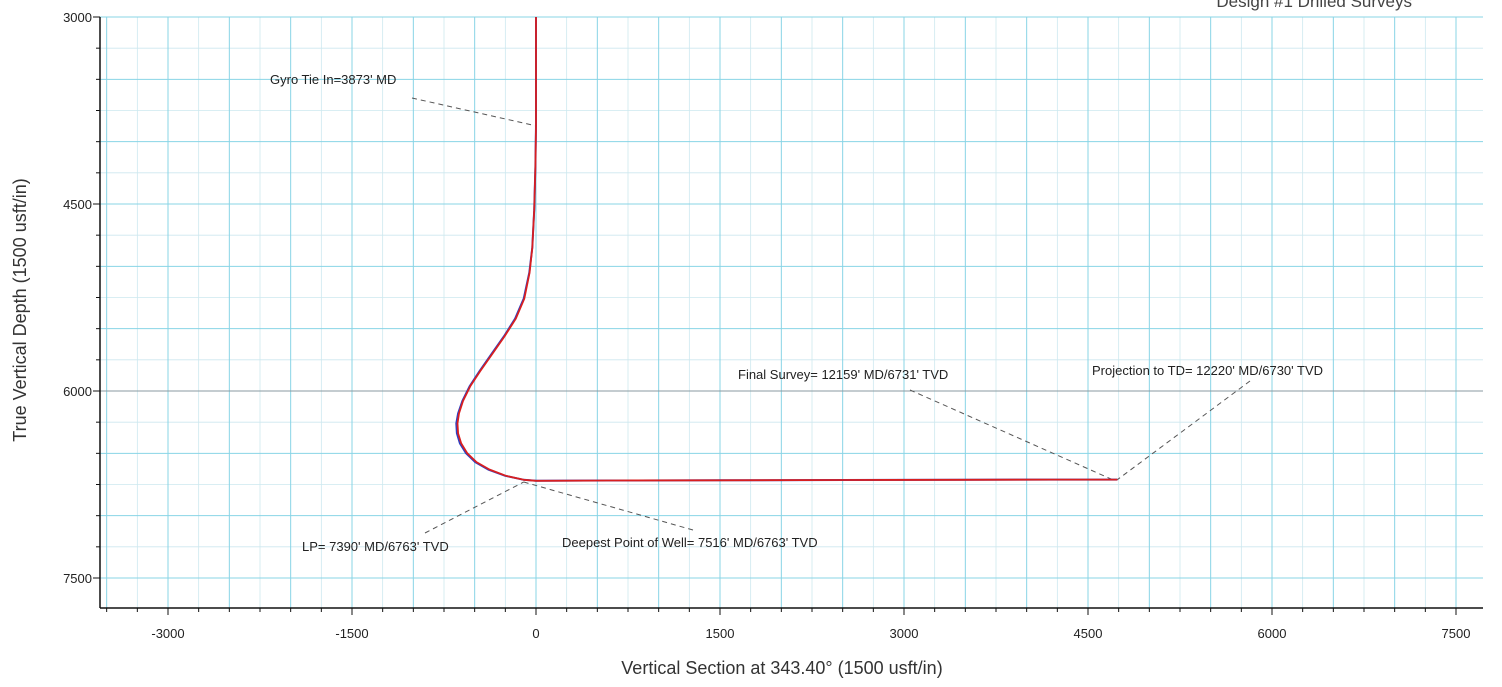 This screenshot has height=687, width=1502. What do you see at coordinates (720, 633) in the screenshot?
I see `x-tick-label: 1500` at bounding box center [720, 633].